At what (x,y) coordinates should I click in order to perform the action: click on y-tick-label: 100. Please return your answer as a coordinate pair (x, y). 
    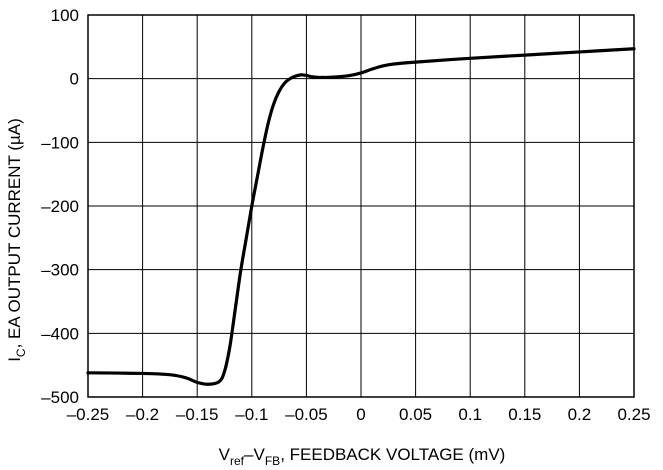
    Looking at the image, I should click on (65, 15).